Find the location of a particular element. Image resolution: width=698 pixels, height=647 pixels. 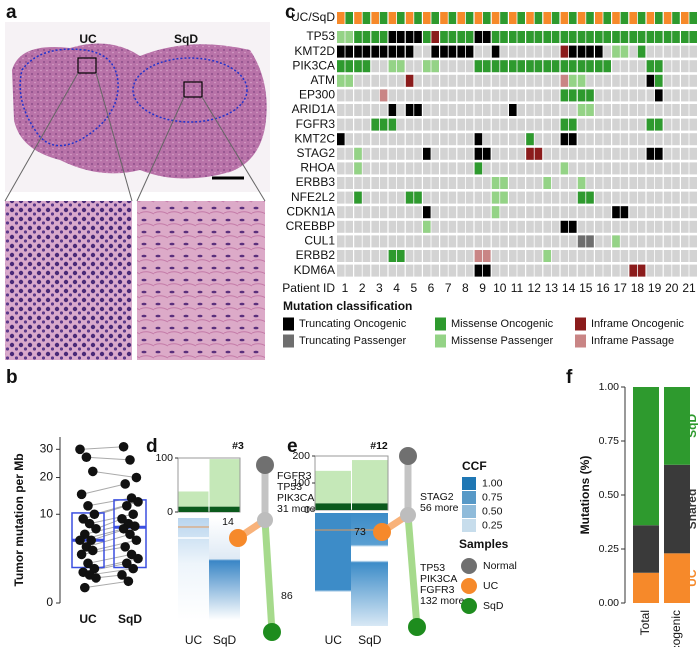

x-axis-label: Patient ID is located at coordinates (308, 288).